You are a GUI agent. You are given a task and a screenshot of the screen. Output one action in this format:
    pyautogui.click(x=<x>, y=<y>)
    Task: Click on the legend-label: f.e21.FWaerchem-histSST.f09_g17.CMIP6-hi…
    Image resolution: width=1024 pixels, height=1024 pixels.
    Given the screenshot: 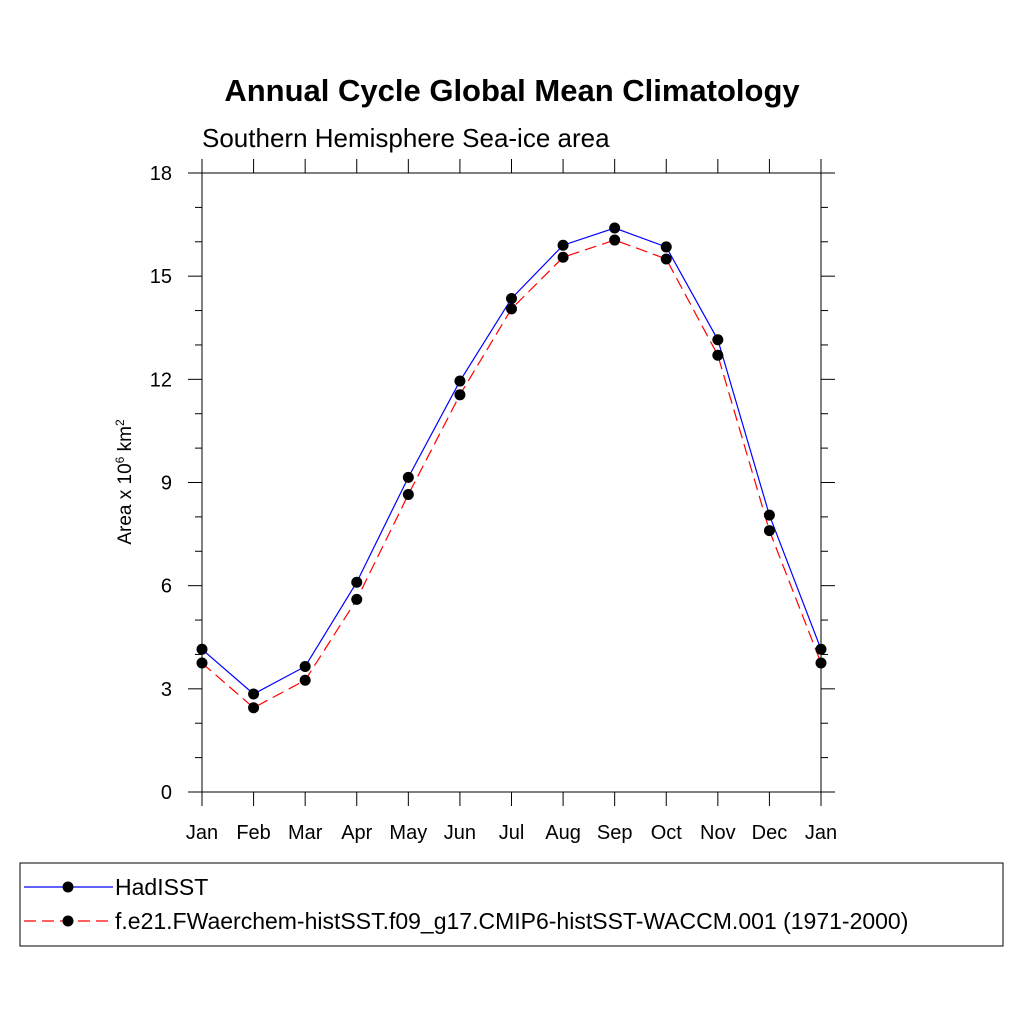 What is the action you would take?
    pyautogui.click(x=511, y=921)
    